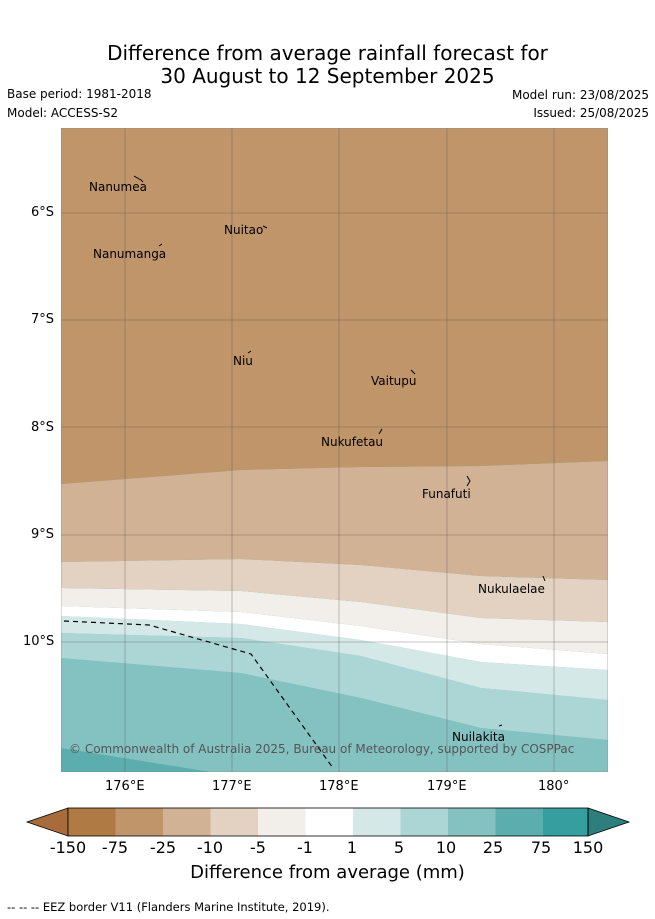 The height and width of the screenshot is (919, 655). Describe the element at coordinates (554, 786) in the screenshot. I see `lon-label-180: 180°` at that location.